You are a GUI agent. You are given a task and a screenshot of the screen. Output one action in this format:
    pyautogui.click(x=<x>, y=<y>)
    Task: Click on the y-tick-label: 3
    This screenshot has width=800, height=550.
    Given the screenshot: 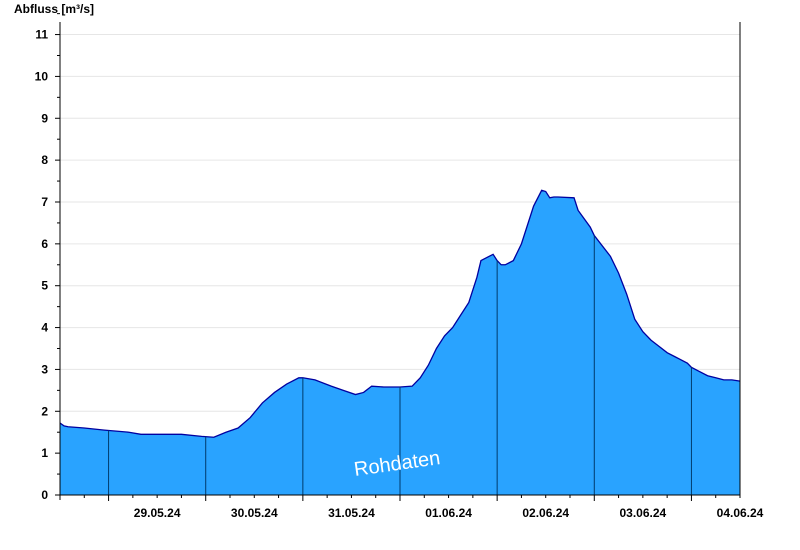 What is the action you would take?
    pyautogui.click(x=44, y=369)
    